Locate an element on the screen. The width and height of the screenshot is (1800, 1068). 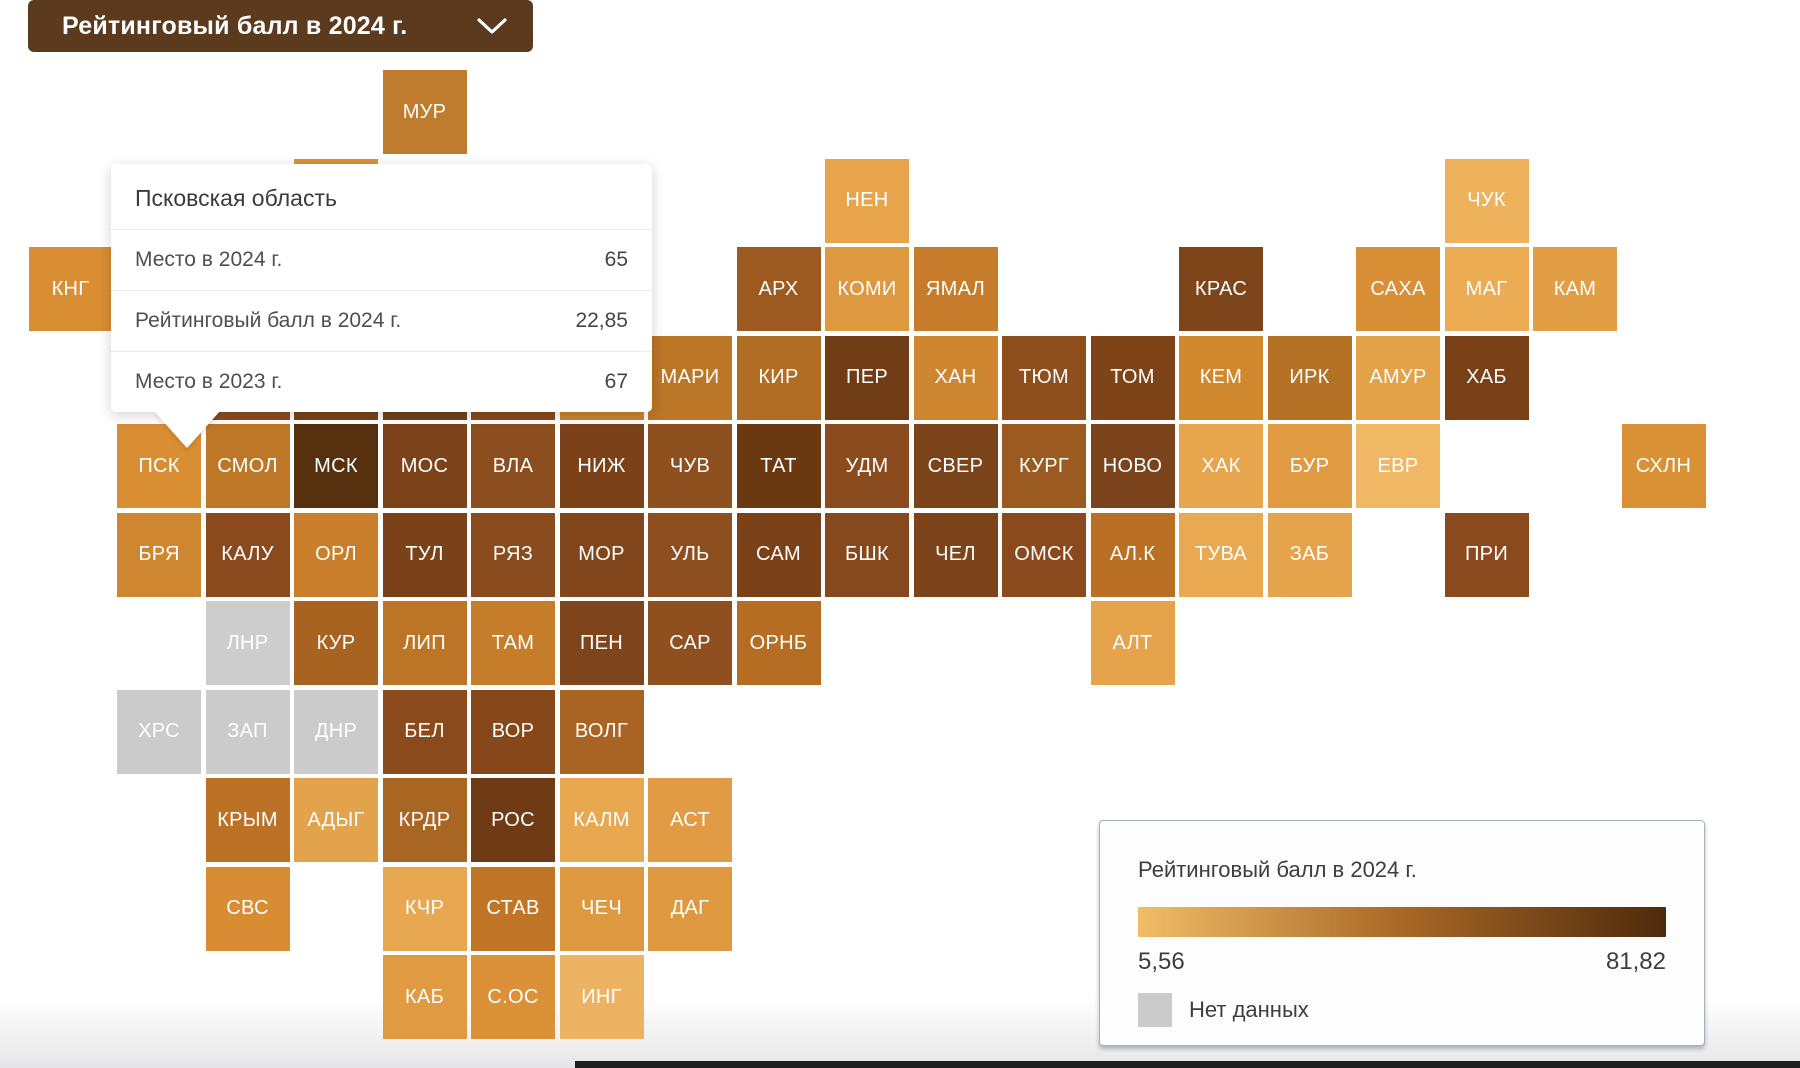
map-tile: ХАН is located at coordinates (955, 377).